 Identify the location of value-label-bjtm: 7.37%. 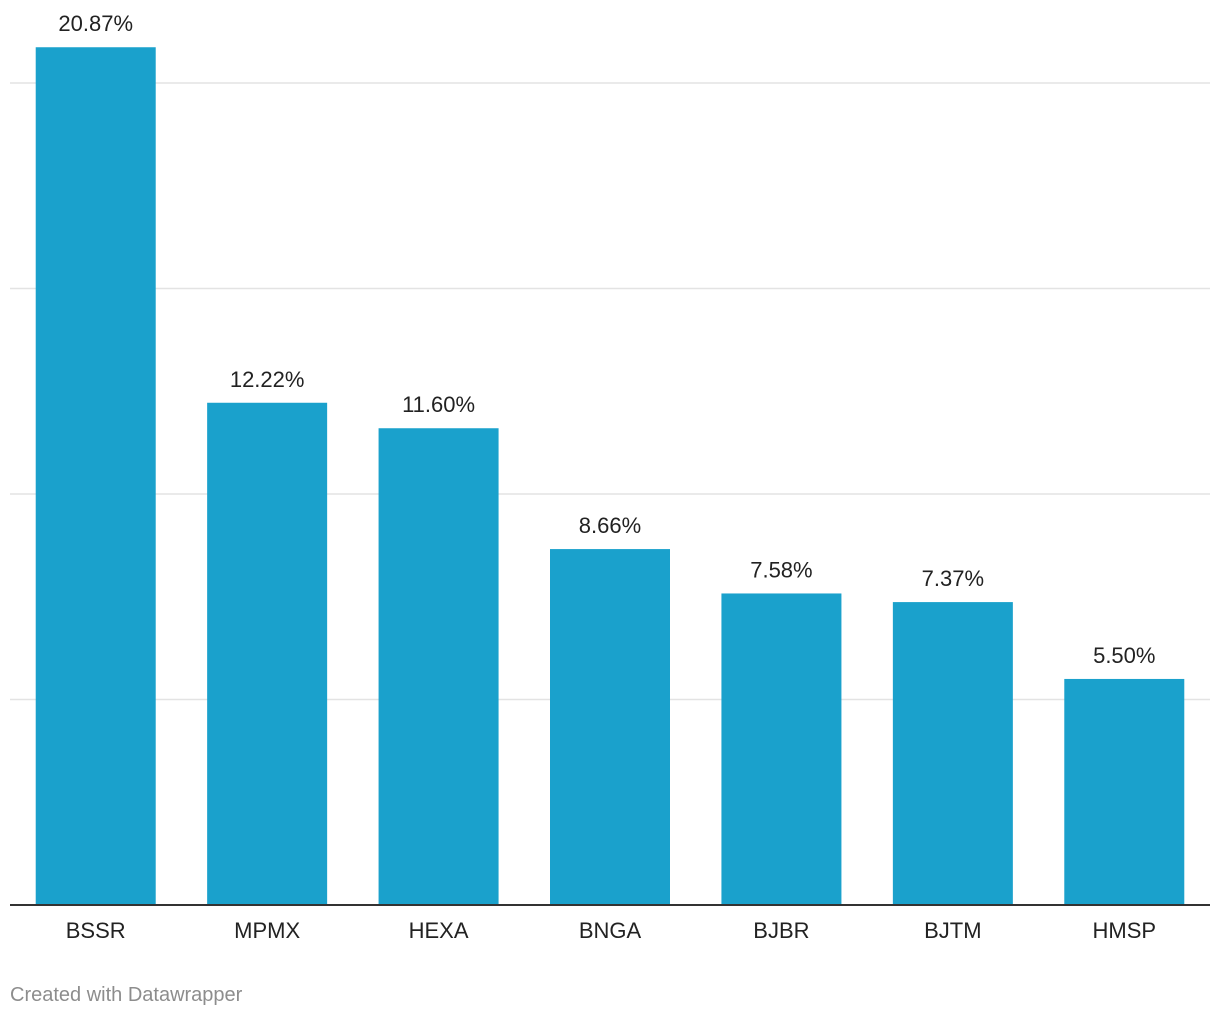
(953, 578).